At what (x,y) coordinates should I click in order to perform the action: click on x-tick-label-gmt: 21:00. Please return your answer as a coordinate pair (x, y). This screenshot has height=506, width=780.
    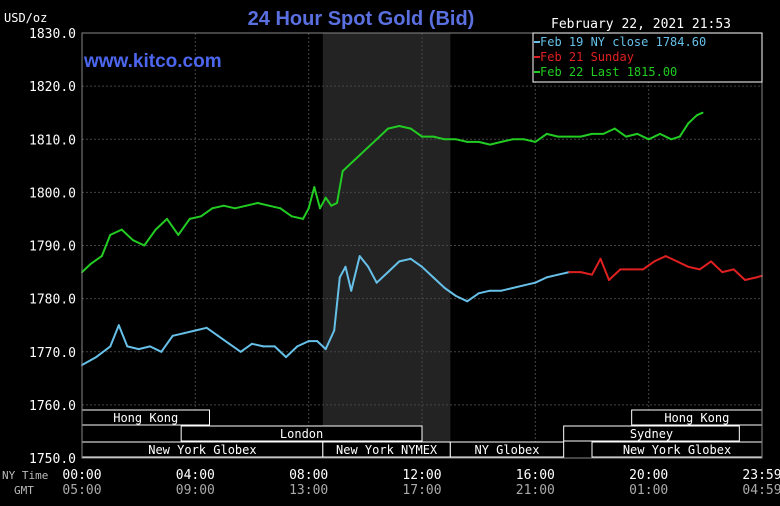
    Looking at the image, I should click on (535, 490).